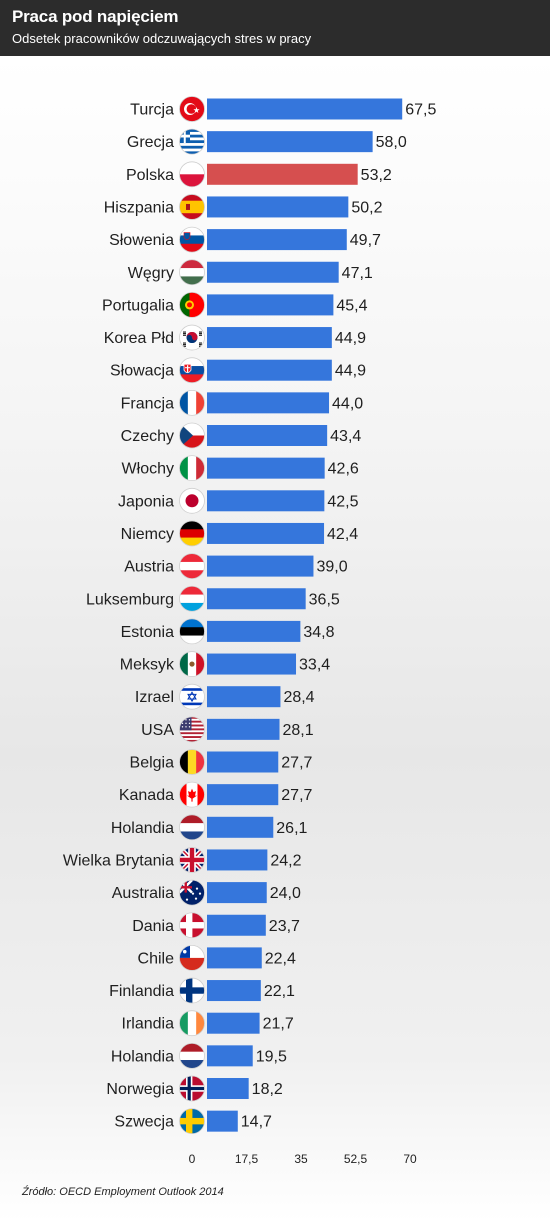 The width and height of the screenshot is (550, 1221). What do you see at coordinates (192, 958) in the screenshot?
I see `chile-flag-icon` at bounding box center [192, 958].